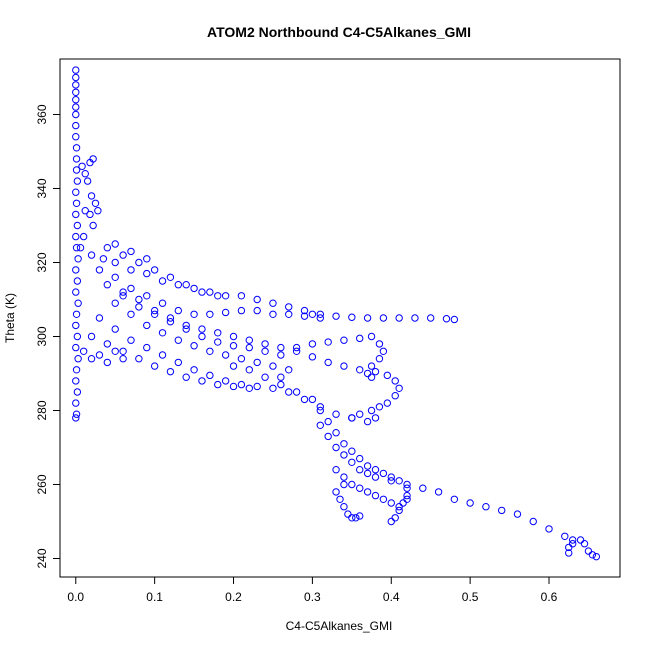 This screenshot has height=650, width=650. What do you see at coordinates (42, 558) in the screenshot?
I see `y-tick-label: 240` at bounding box center [42, 558].